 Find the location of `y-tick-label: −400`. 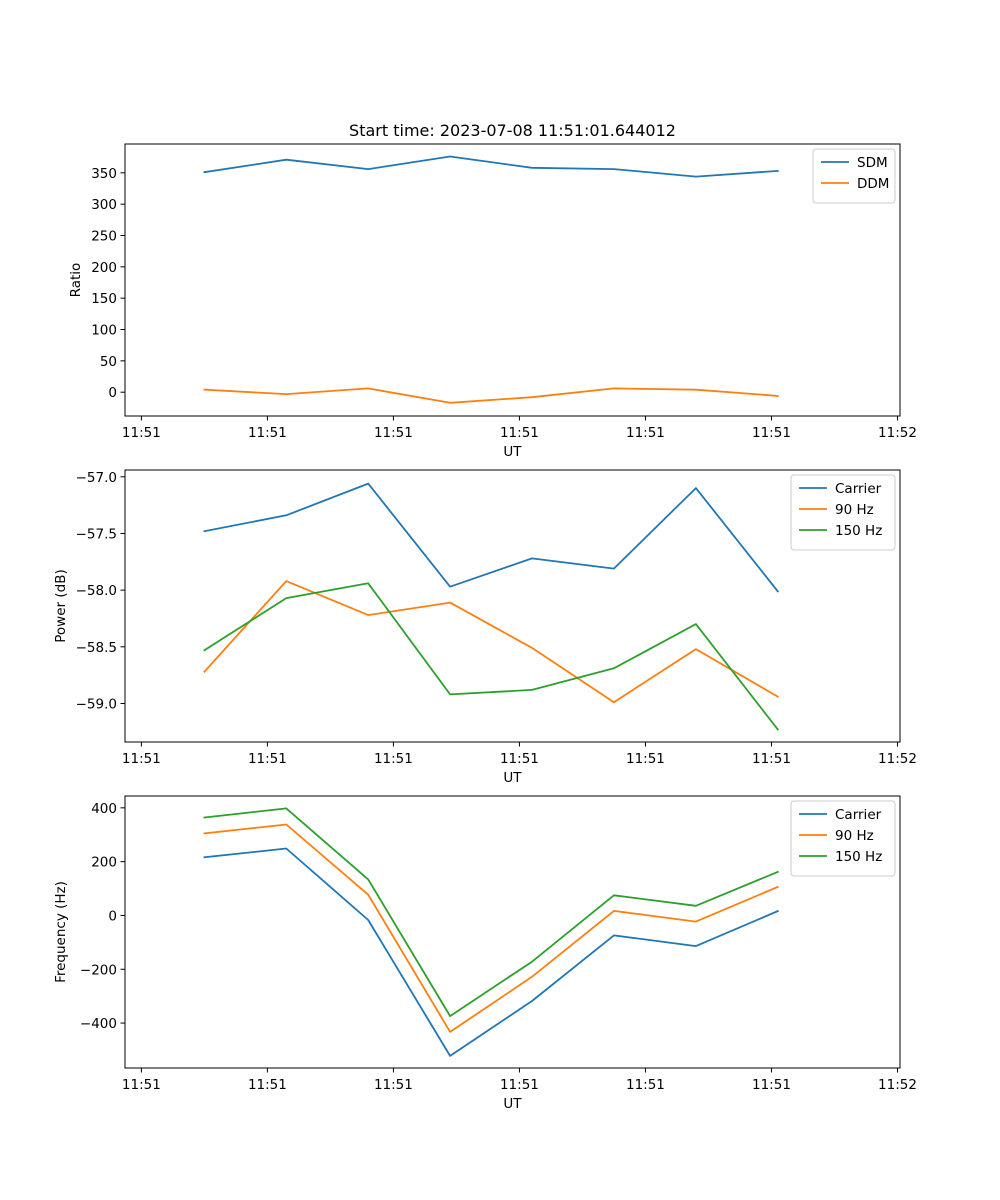

y-tick-label: −400 is located at coordinates (98, 1024).